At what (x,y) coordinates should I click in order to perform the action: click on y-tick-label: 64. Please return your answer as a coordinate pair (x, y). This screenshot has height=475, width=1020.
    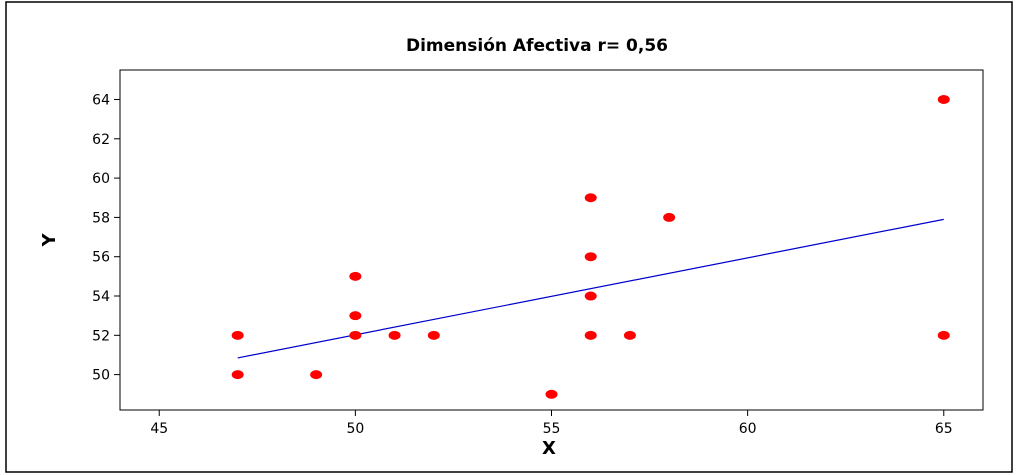
    Looking at the image, I should click on (101, 100).